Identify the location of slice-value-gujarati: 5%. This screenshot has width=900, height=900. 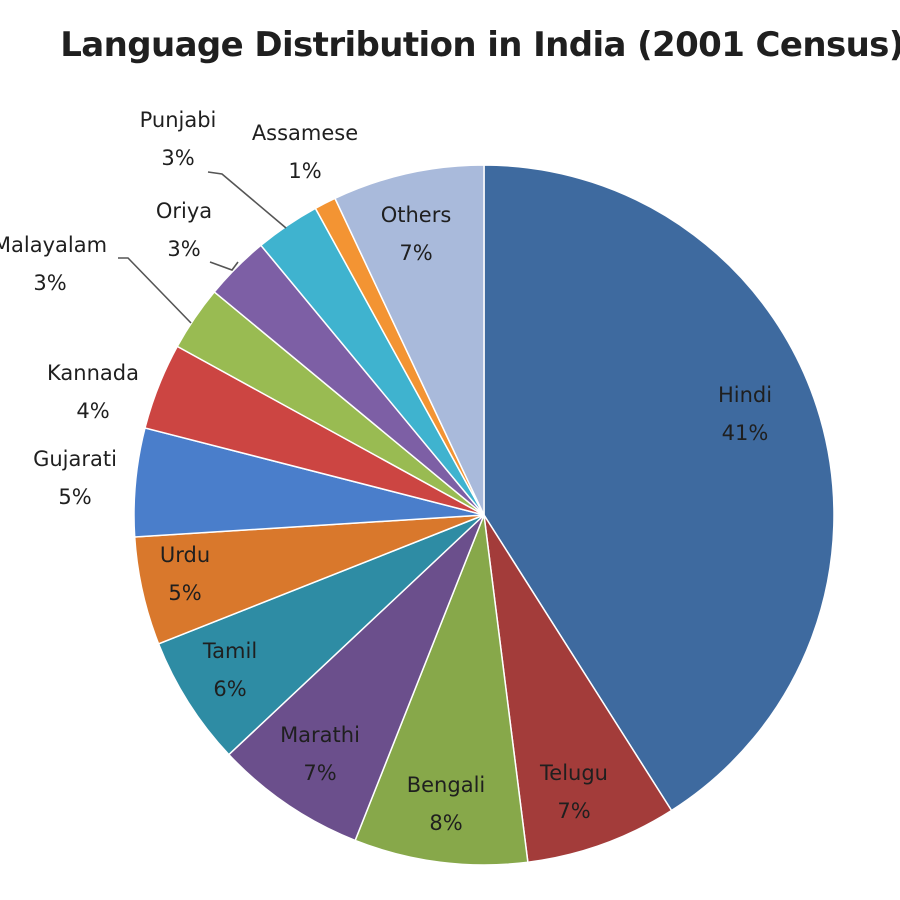
(74, 497).